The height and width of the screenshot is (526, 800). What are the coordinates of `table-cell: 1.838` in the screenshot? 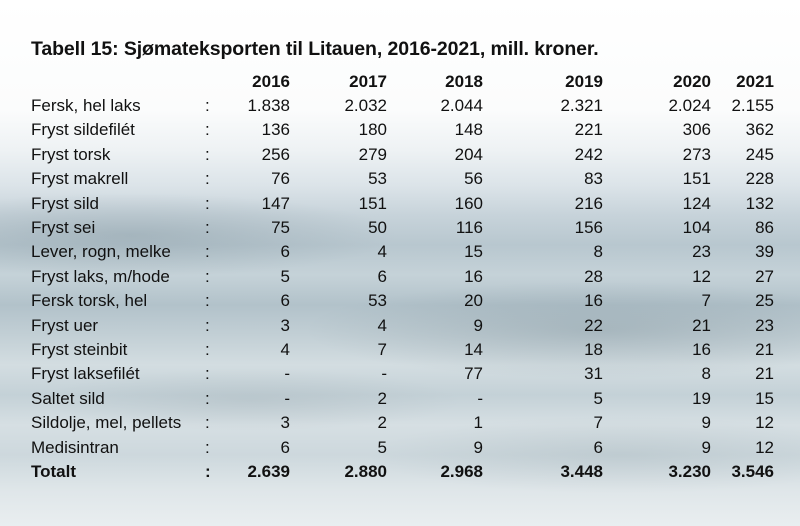 It's located at (268, 105).